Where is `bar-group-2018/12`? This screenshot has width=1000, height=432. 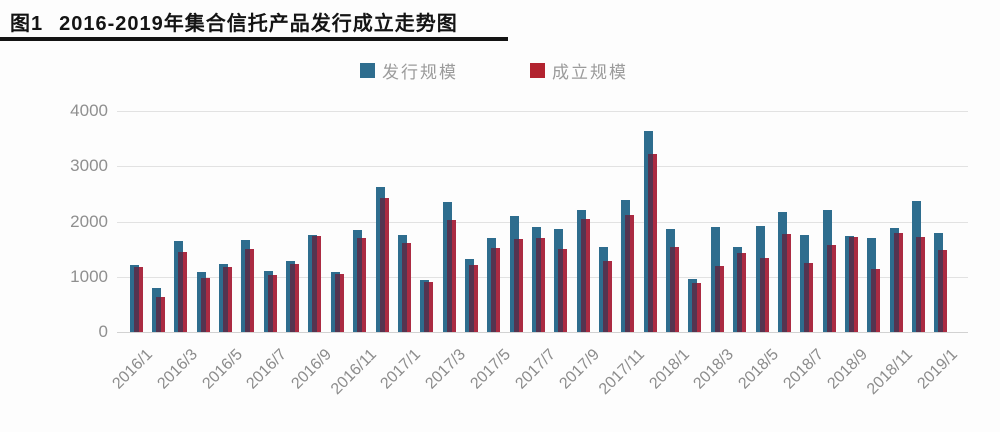
bar-group-2018/12 is located at coordinates (918, 221).